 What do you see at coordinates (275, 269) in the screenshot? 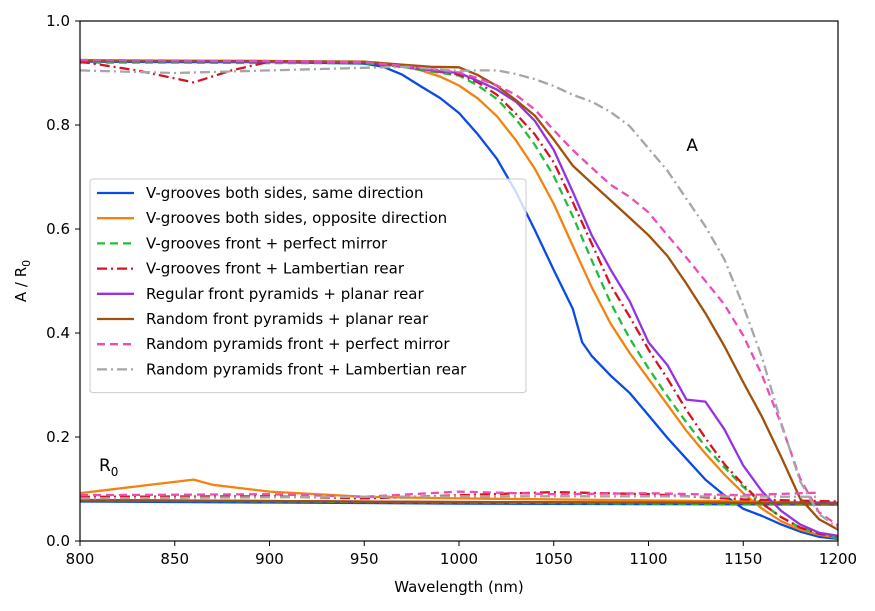
I see `legend-entry-label: V-grooves front + Lambertian rear` at bounding box center [275, 269].